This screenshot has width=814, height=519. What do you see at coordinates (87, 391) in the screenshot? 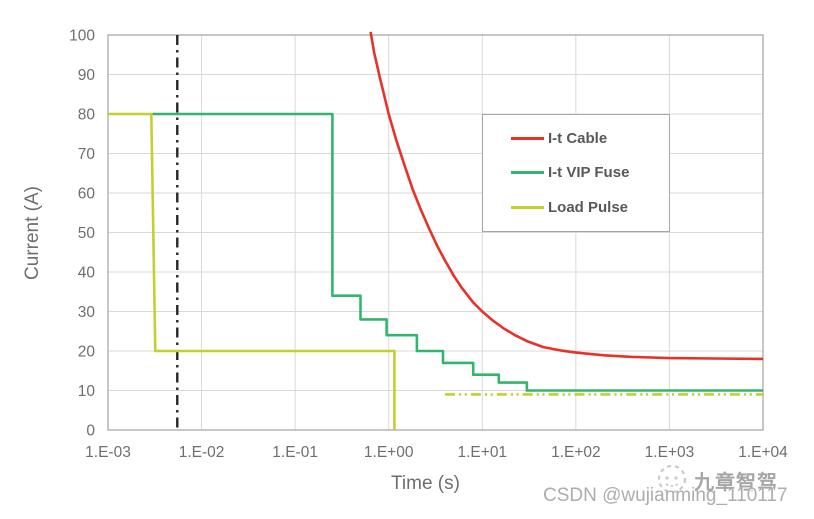
I see `y-tick-label: 10` at bounding box center [87, 391].